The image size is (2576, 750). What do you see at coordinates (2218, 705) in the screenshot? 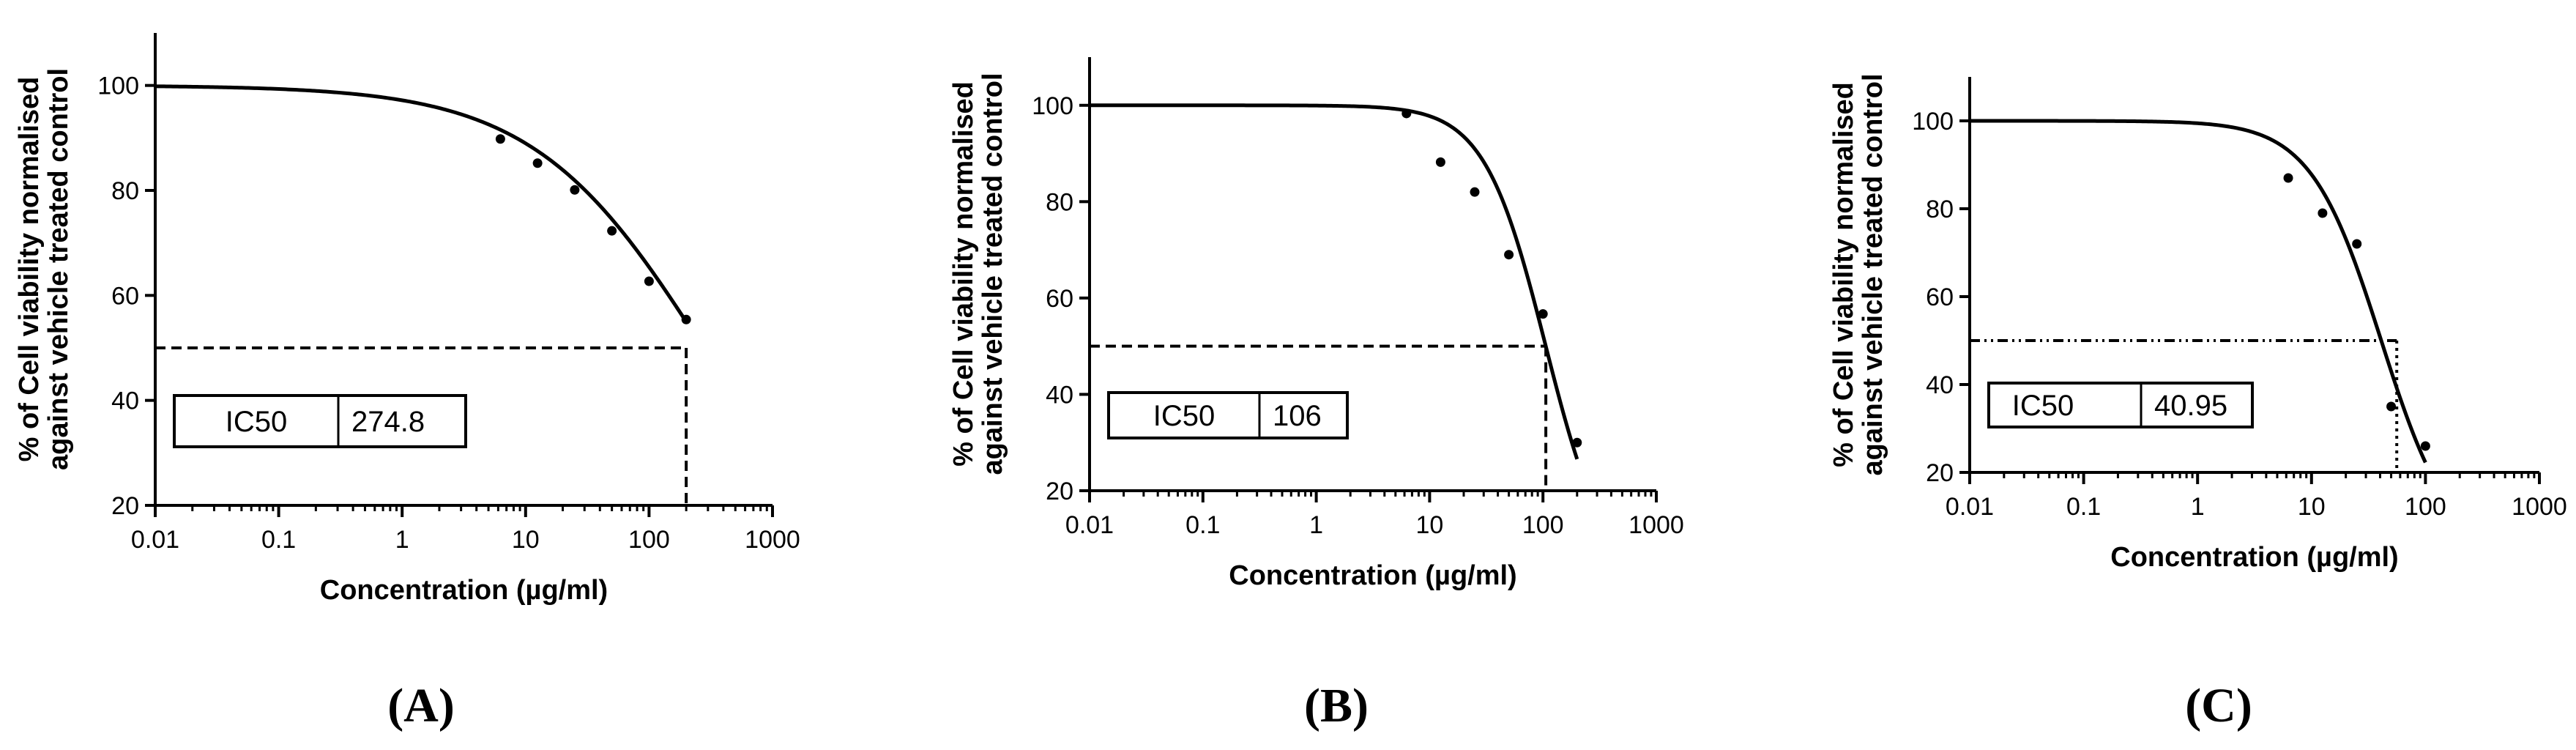
I see `panel-label: (C)` at bounding box center [2218, 705].